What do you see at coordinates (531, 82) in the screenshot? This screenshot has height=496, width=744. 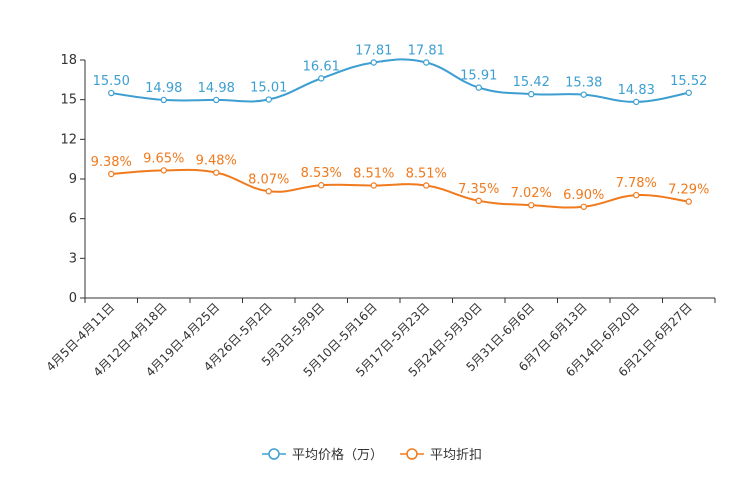 I see `data-label: 15.42` at bounding box center [531, 82].